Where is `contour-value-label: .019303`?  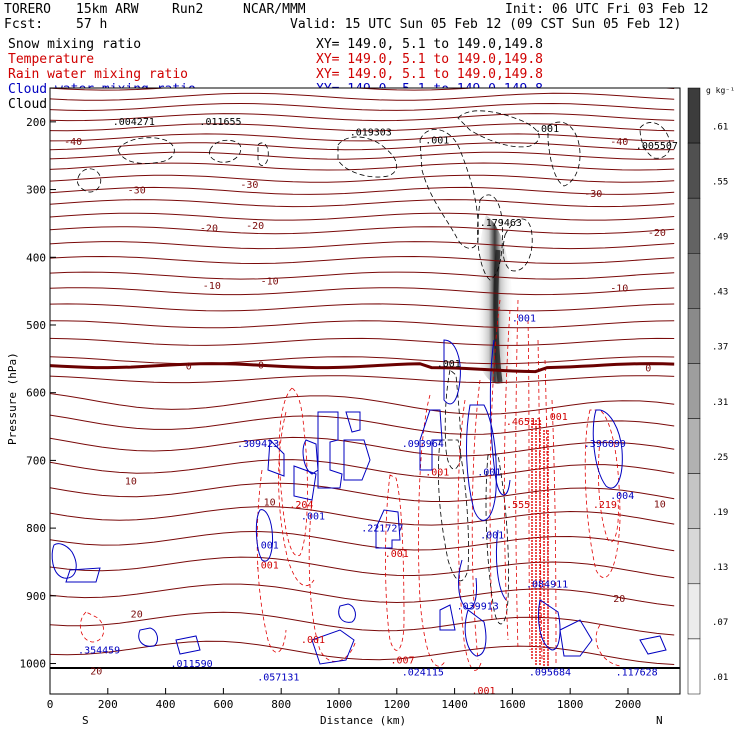
contour-value-label: .019303 is located at coordinates (371, 132).